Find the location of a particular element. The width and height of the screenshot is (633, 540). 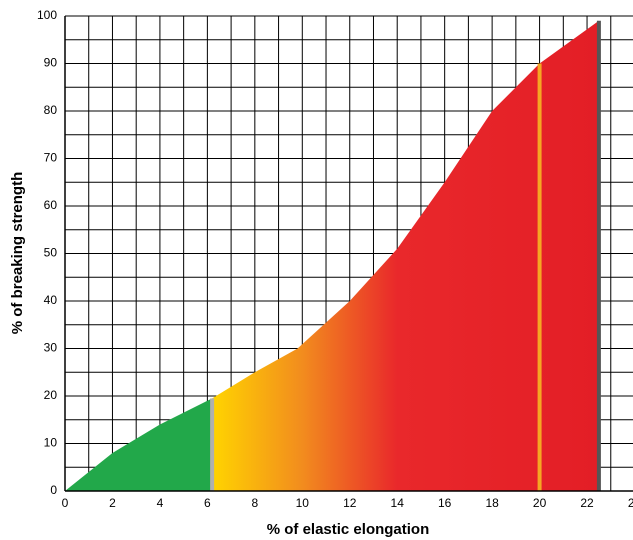

y-tick-label: 10 is located at coordinates (51, 443).